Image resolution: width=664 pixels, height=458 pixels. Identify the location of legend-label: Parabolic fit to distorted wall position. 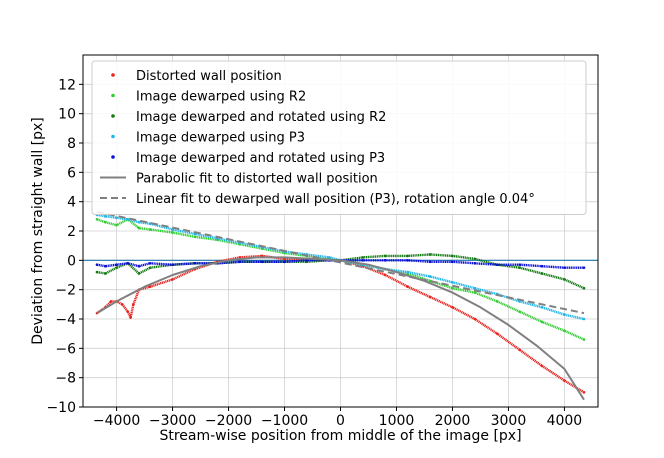
(257, 179).